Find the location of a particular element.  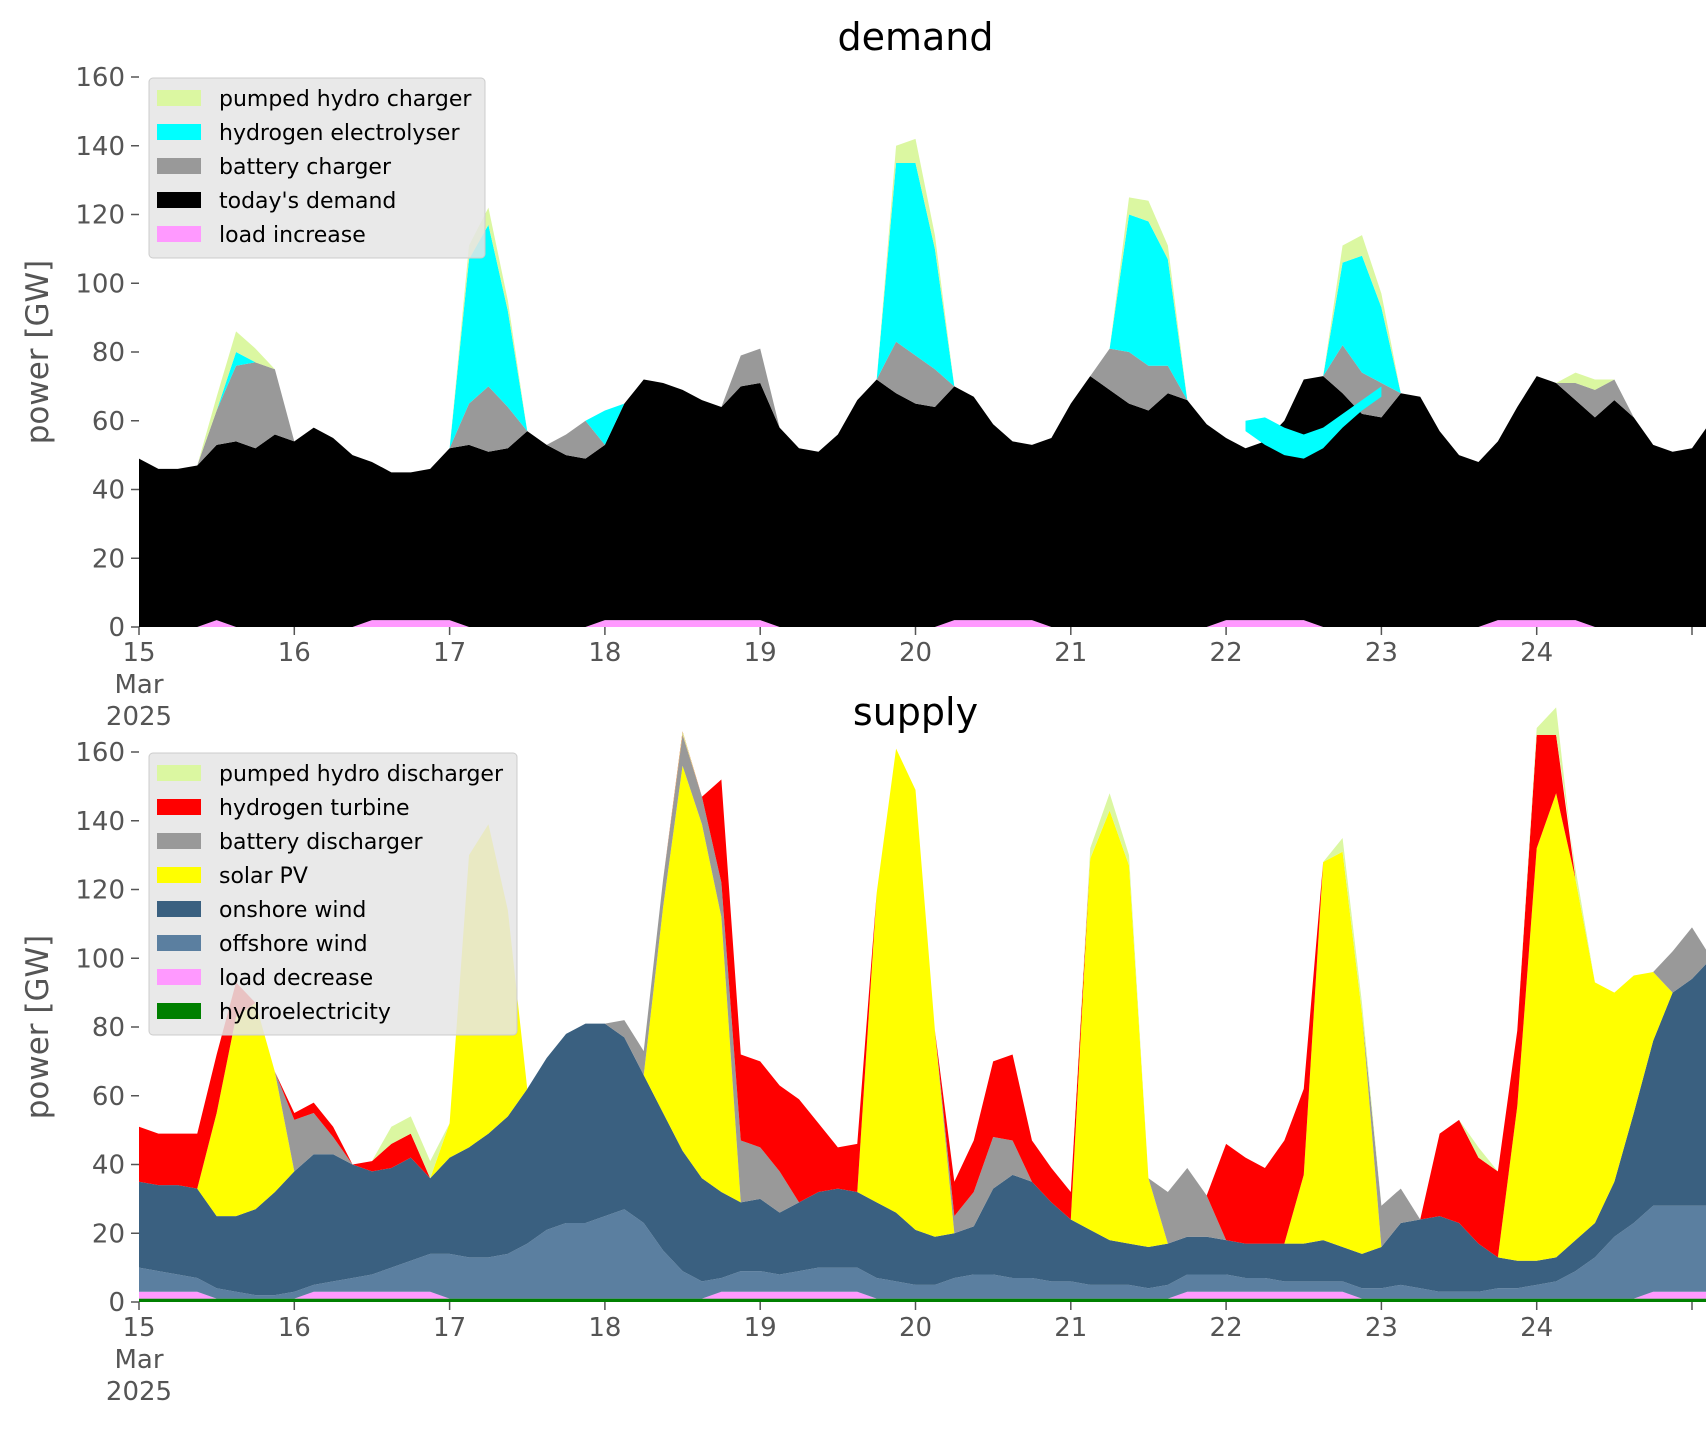

legend-label: hydroelectricity is located at coordinates (305, 1012).